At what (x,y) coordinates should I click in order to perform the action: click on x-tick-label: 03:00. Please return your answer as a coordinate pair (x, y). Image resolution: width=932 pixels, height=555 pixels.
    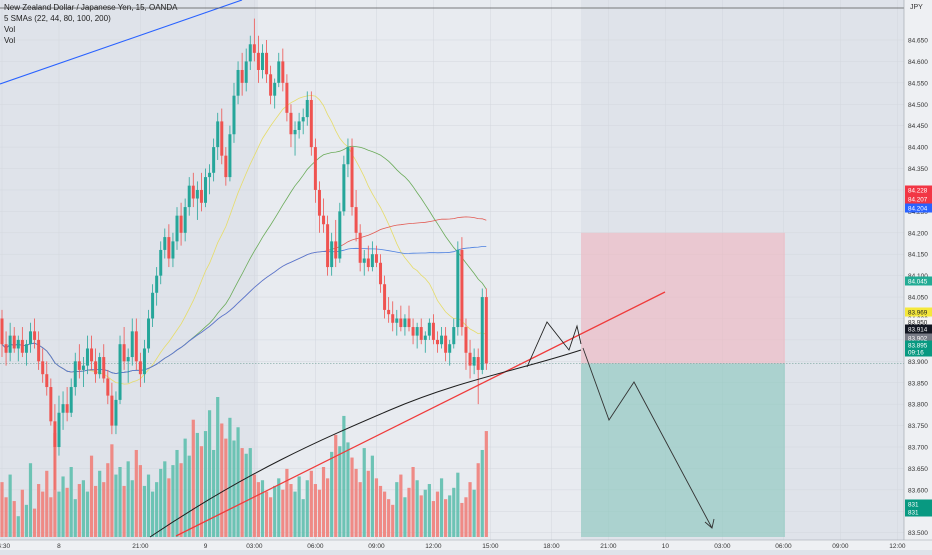
    Looking at the image, I should click on (722, 546).